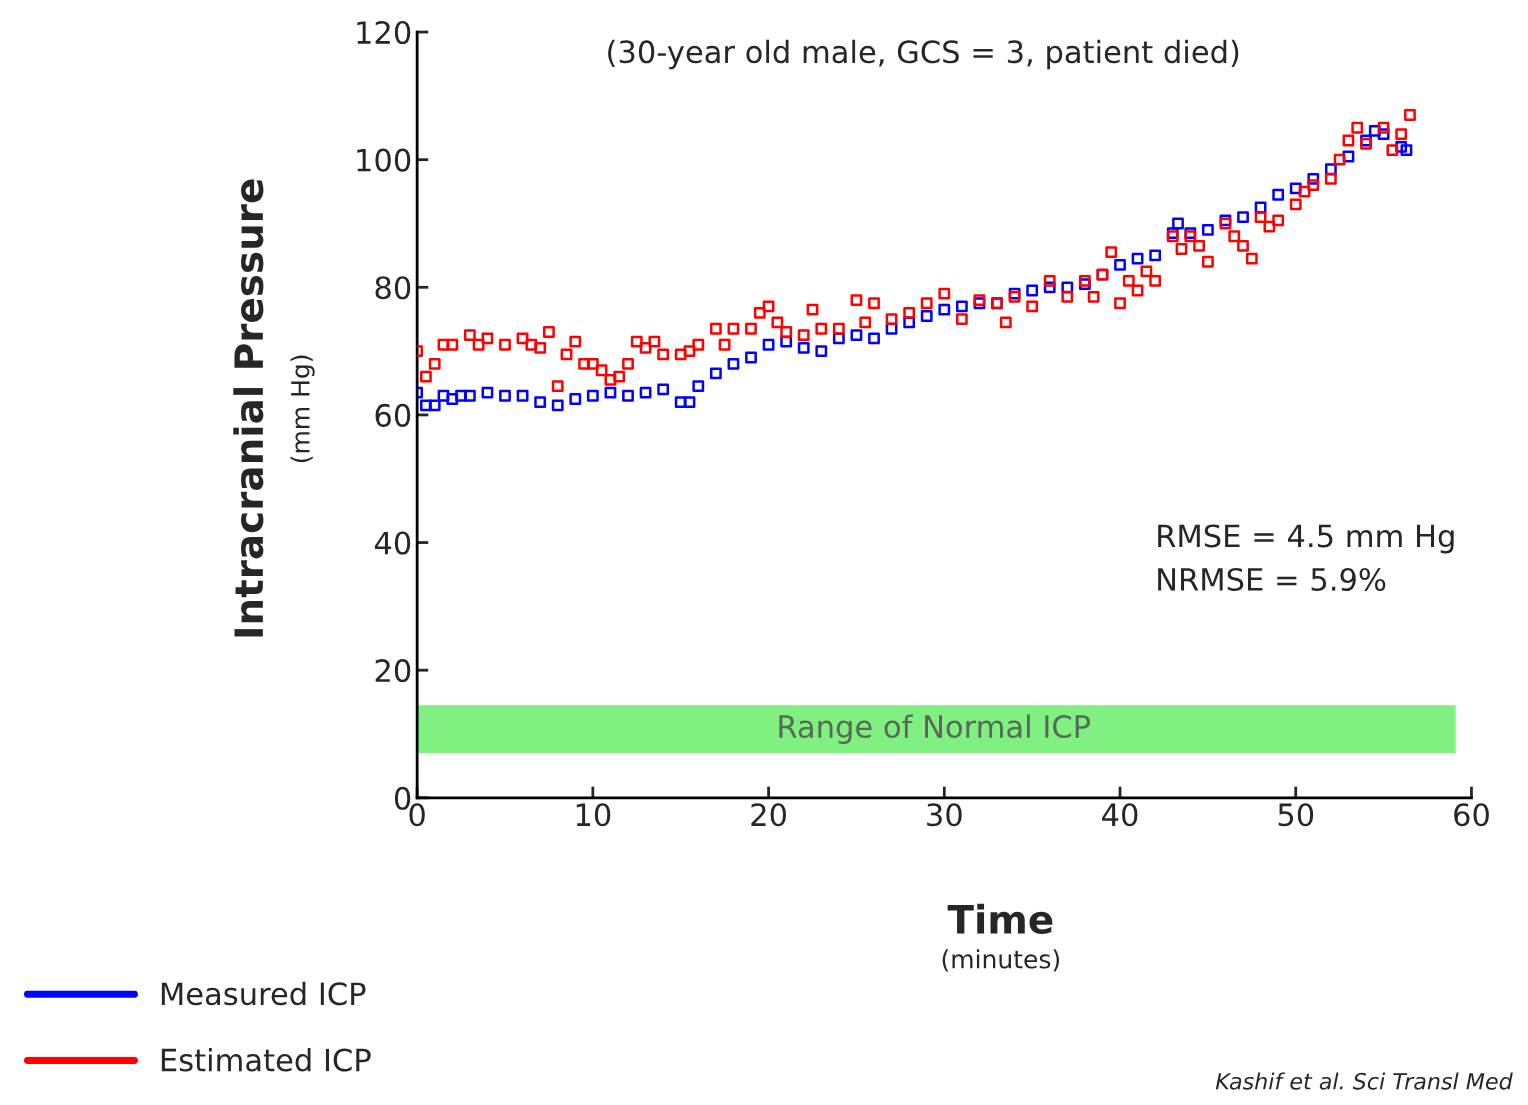 Image resolution: width=1528 pixels, height=1105 pixels. Describe the element at coordinates (402, 798) in the screenshot. I see `y-tick-label: 0` at that location.